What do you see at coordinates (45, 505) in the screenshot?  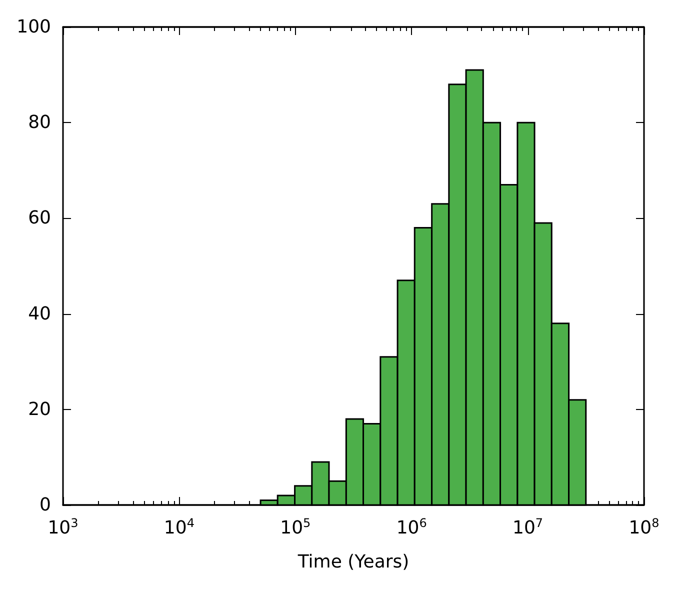 I see `y-tick-label: 0` at bounding box center [45, 505].